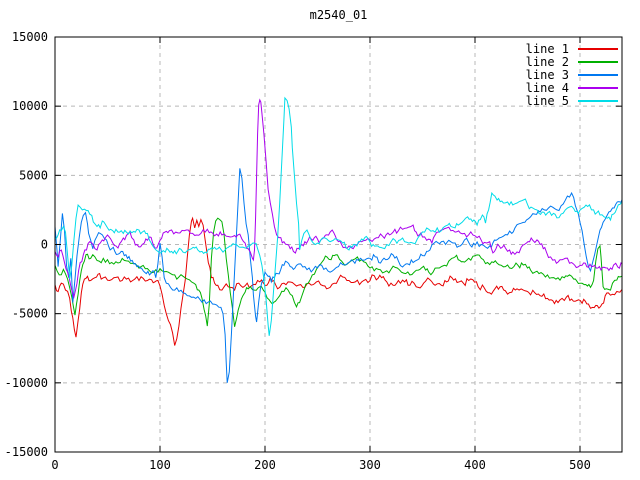  Describe the element at coordinates (547, 87) in the screenshot. I see `legend-label: line 4` at that location.